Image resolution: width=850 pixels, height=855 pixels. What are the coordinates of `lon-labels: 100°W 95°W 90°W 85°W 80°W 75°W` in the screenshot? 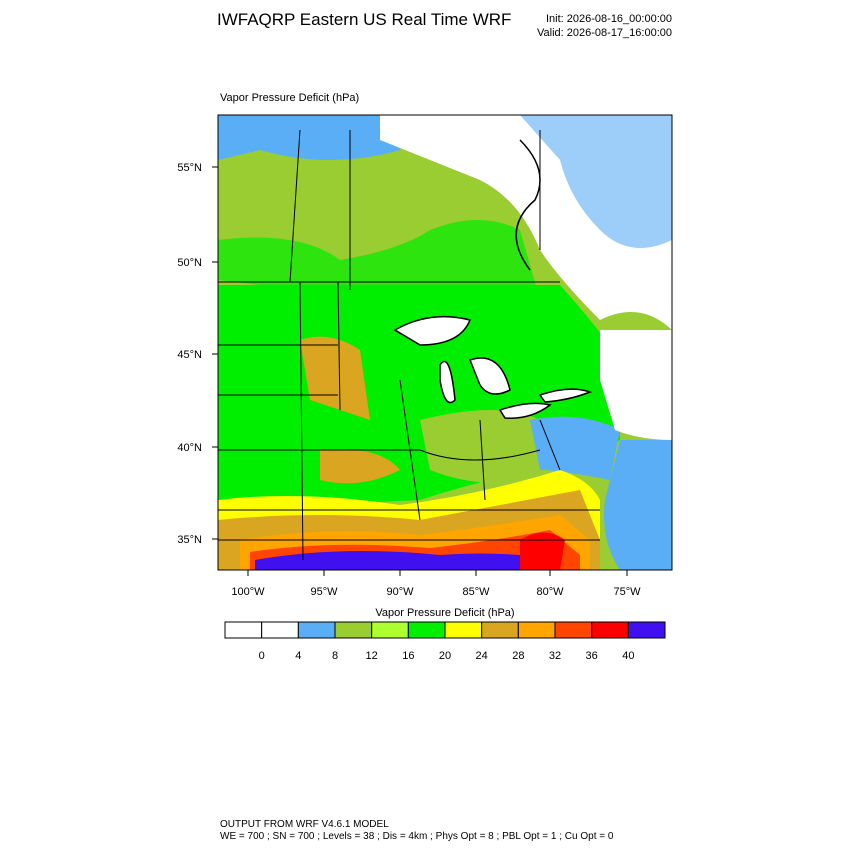 It's located at (436, 584).